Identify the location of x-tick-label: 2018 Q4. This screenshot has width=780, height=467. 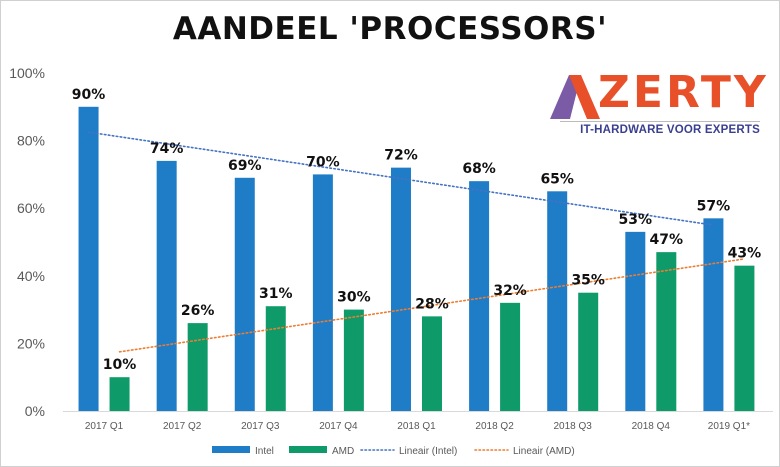
(651, 426).